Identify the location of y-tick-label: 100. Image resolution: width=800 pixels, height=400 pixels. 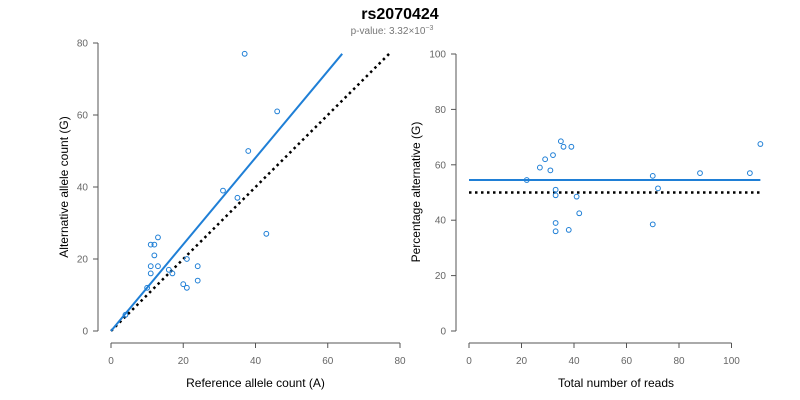
(437, 55).